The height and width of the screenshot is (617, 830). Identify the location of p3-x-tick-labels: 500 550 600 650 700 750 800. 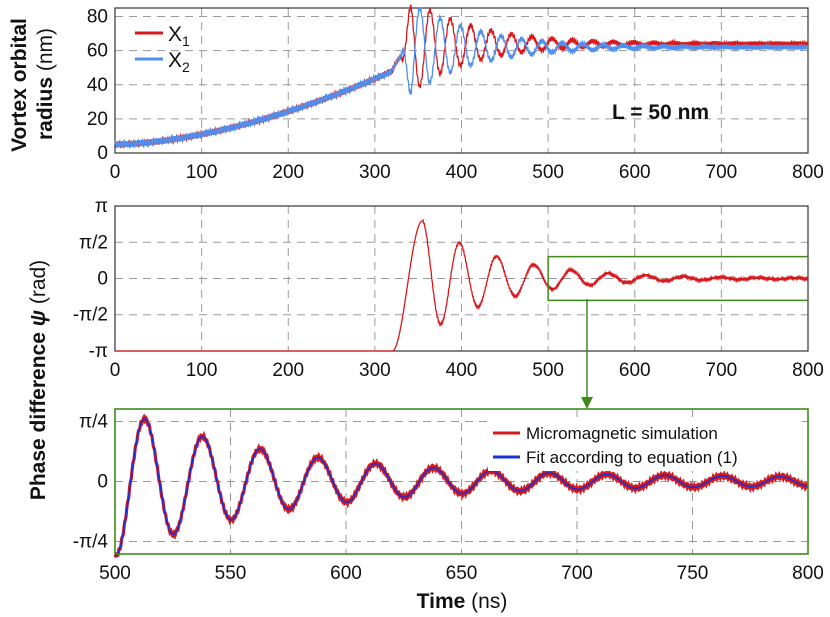
(461, 573).